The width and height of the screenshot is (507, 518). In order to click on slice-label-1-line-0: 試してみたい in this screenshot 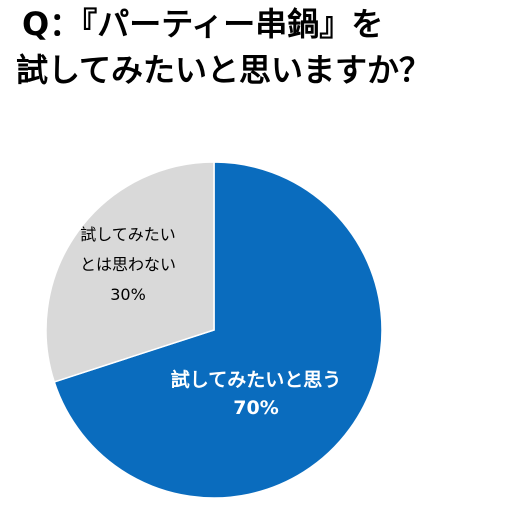, I will do `click(128, 234)`.